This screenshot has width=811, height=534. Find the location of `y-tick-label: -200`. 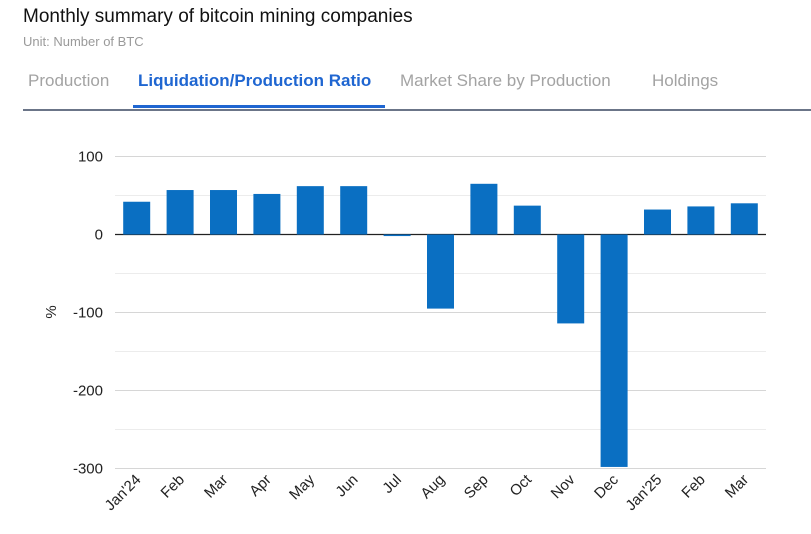

y-tick-label: -200 is located at coordinates (88, 391).